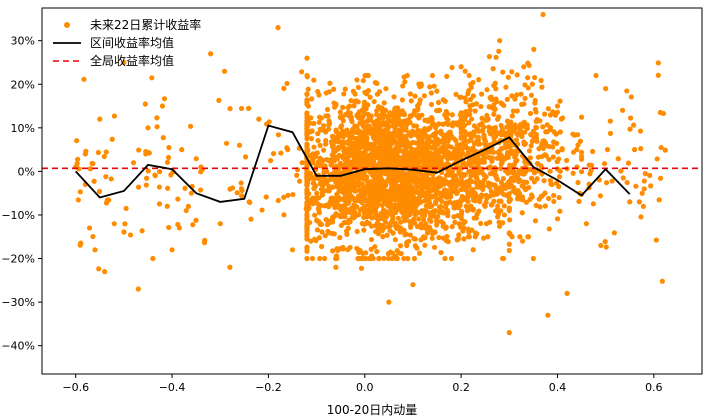  What do you see at coordinates (26, 171) in the screenshot?
I see `y-tick-label: 0%` at bounding box center [26, 171].